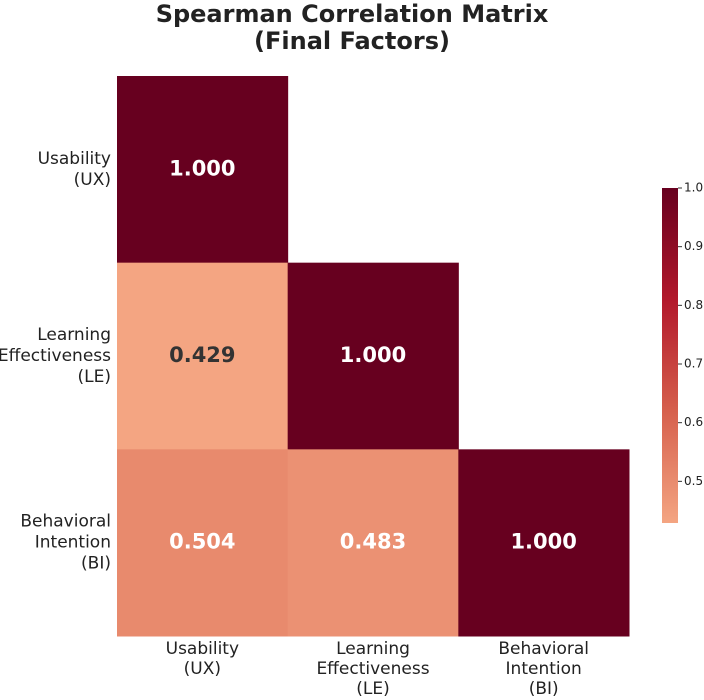 This screenshot has width=704, height=700. I want to click on colorbar-tick-label: 0.6, so click(693, 422).